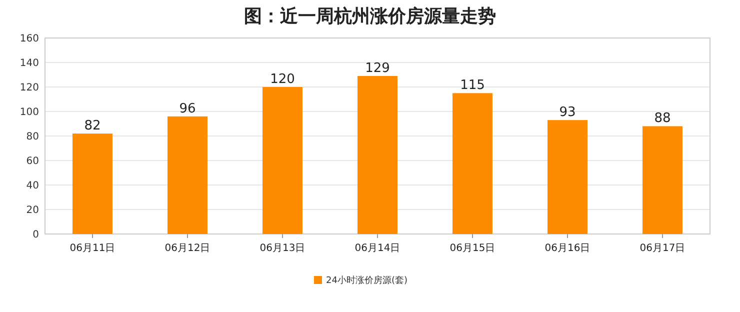 Image resolution: width=740 pixels, height=312 pixels. What do you see at coordinates (29, 63) in the screenshot?
I see `y-tick-label: 140` at bounding box center [29, 63].